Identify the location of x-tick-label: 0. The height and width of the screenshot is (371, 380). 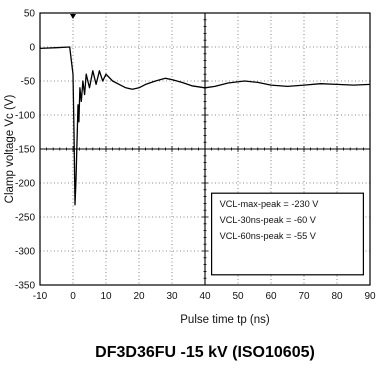
(73, 296).